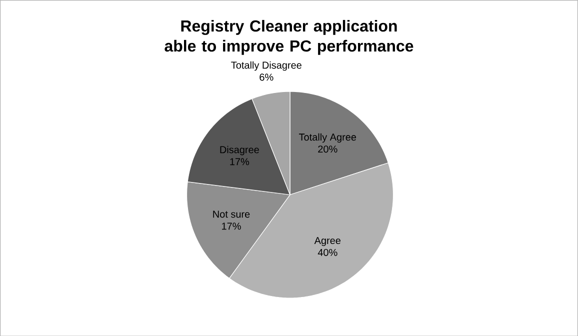 Image resolution: width=578 pixels, height=336 pixels. Describe the element at coordinates (289, 37) in the screenshot. I see `chart-title: Registry Cleaner application able to improve PC performance` at that location.